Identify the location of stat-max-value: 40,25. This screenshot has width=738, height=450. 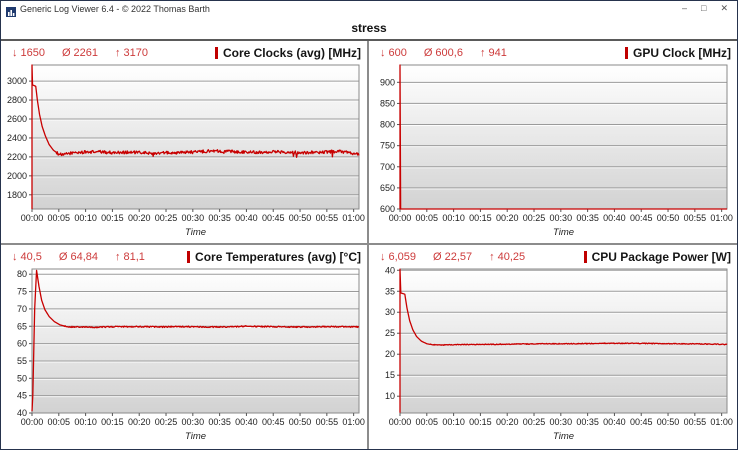
(511, 256).